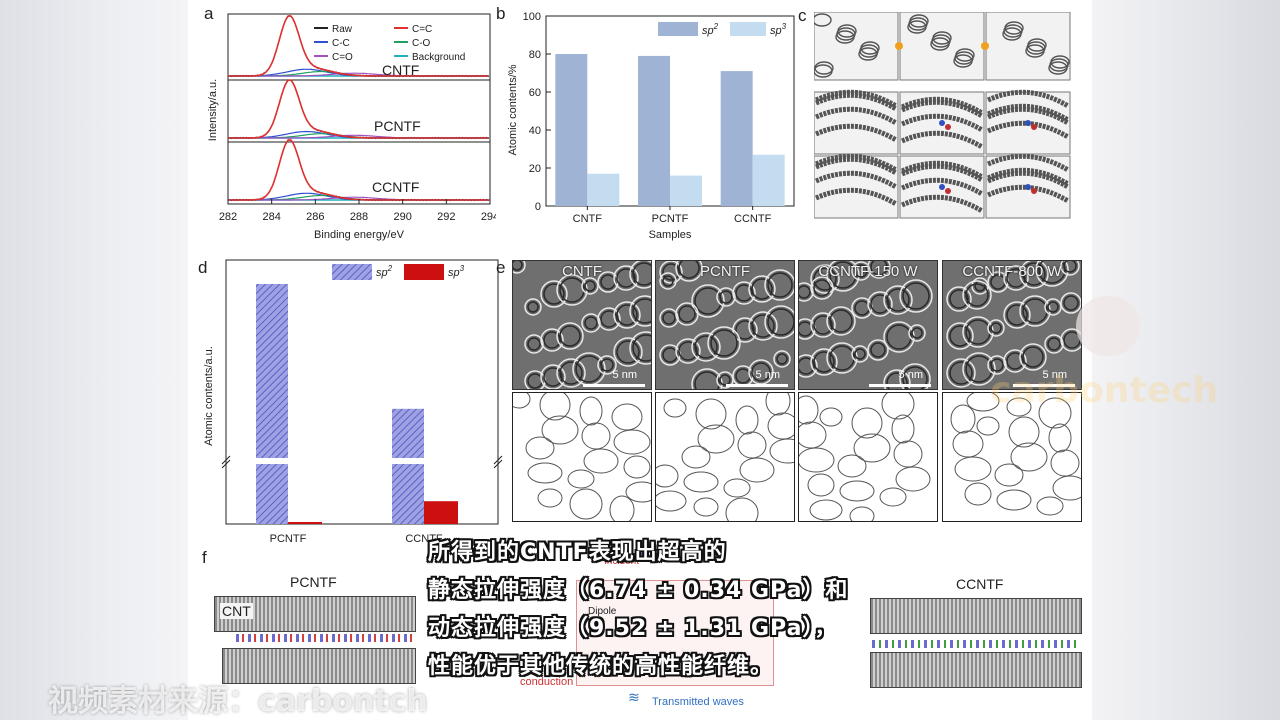 This screenshot has width=1280, height=720. Describe the element at coordinates (1015, 454) in the screenshot. I see `outline-drawing` at that location.